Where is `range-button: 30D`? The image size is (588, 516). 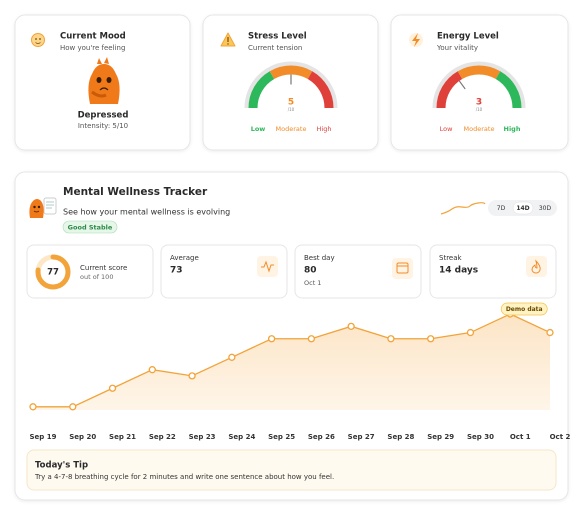
range-button: 30D is located at coordinates (545, 208).